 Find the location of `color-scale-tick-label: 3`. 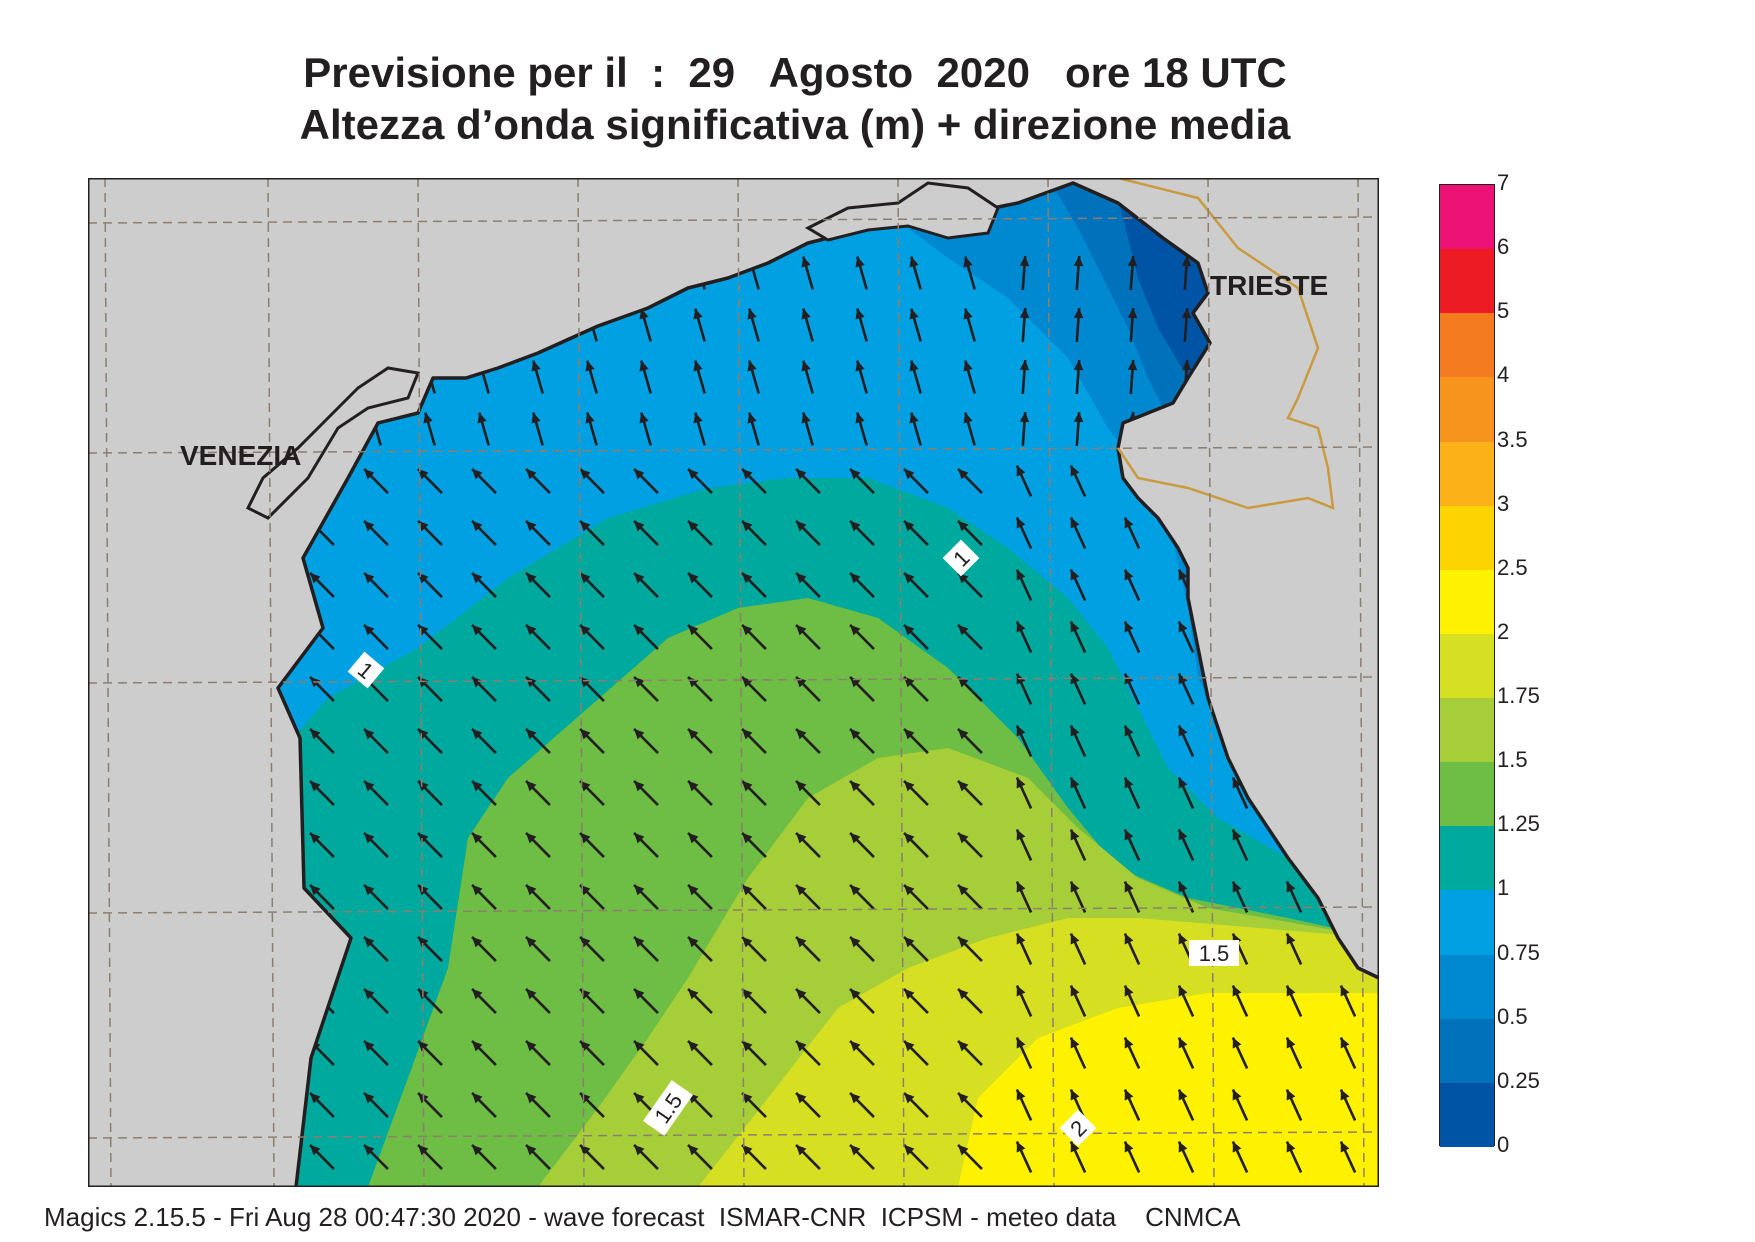

color-scale-tick-label: 3 is located at coordinates (1503, 503).